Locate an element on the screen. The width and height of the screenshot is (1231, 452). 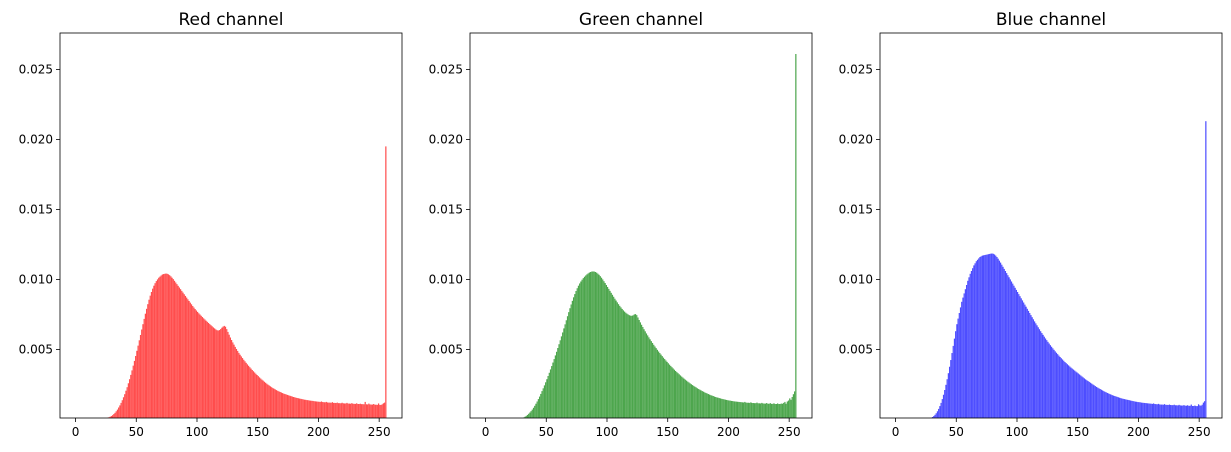
y-tick-label: 0.015 is located at coordinates (36, 209).